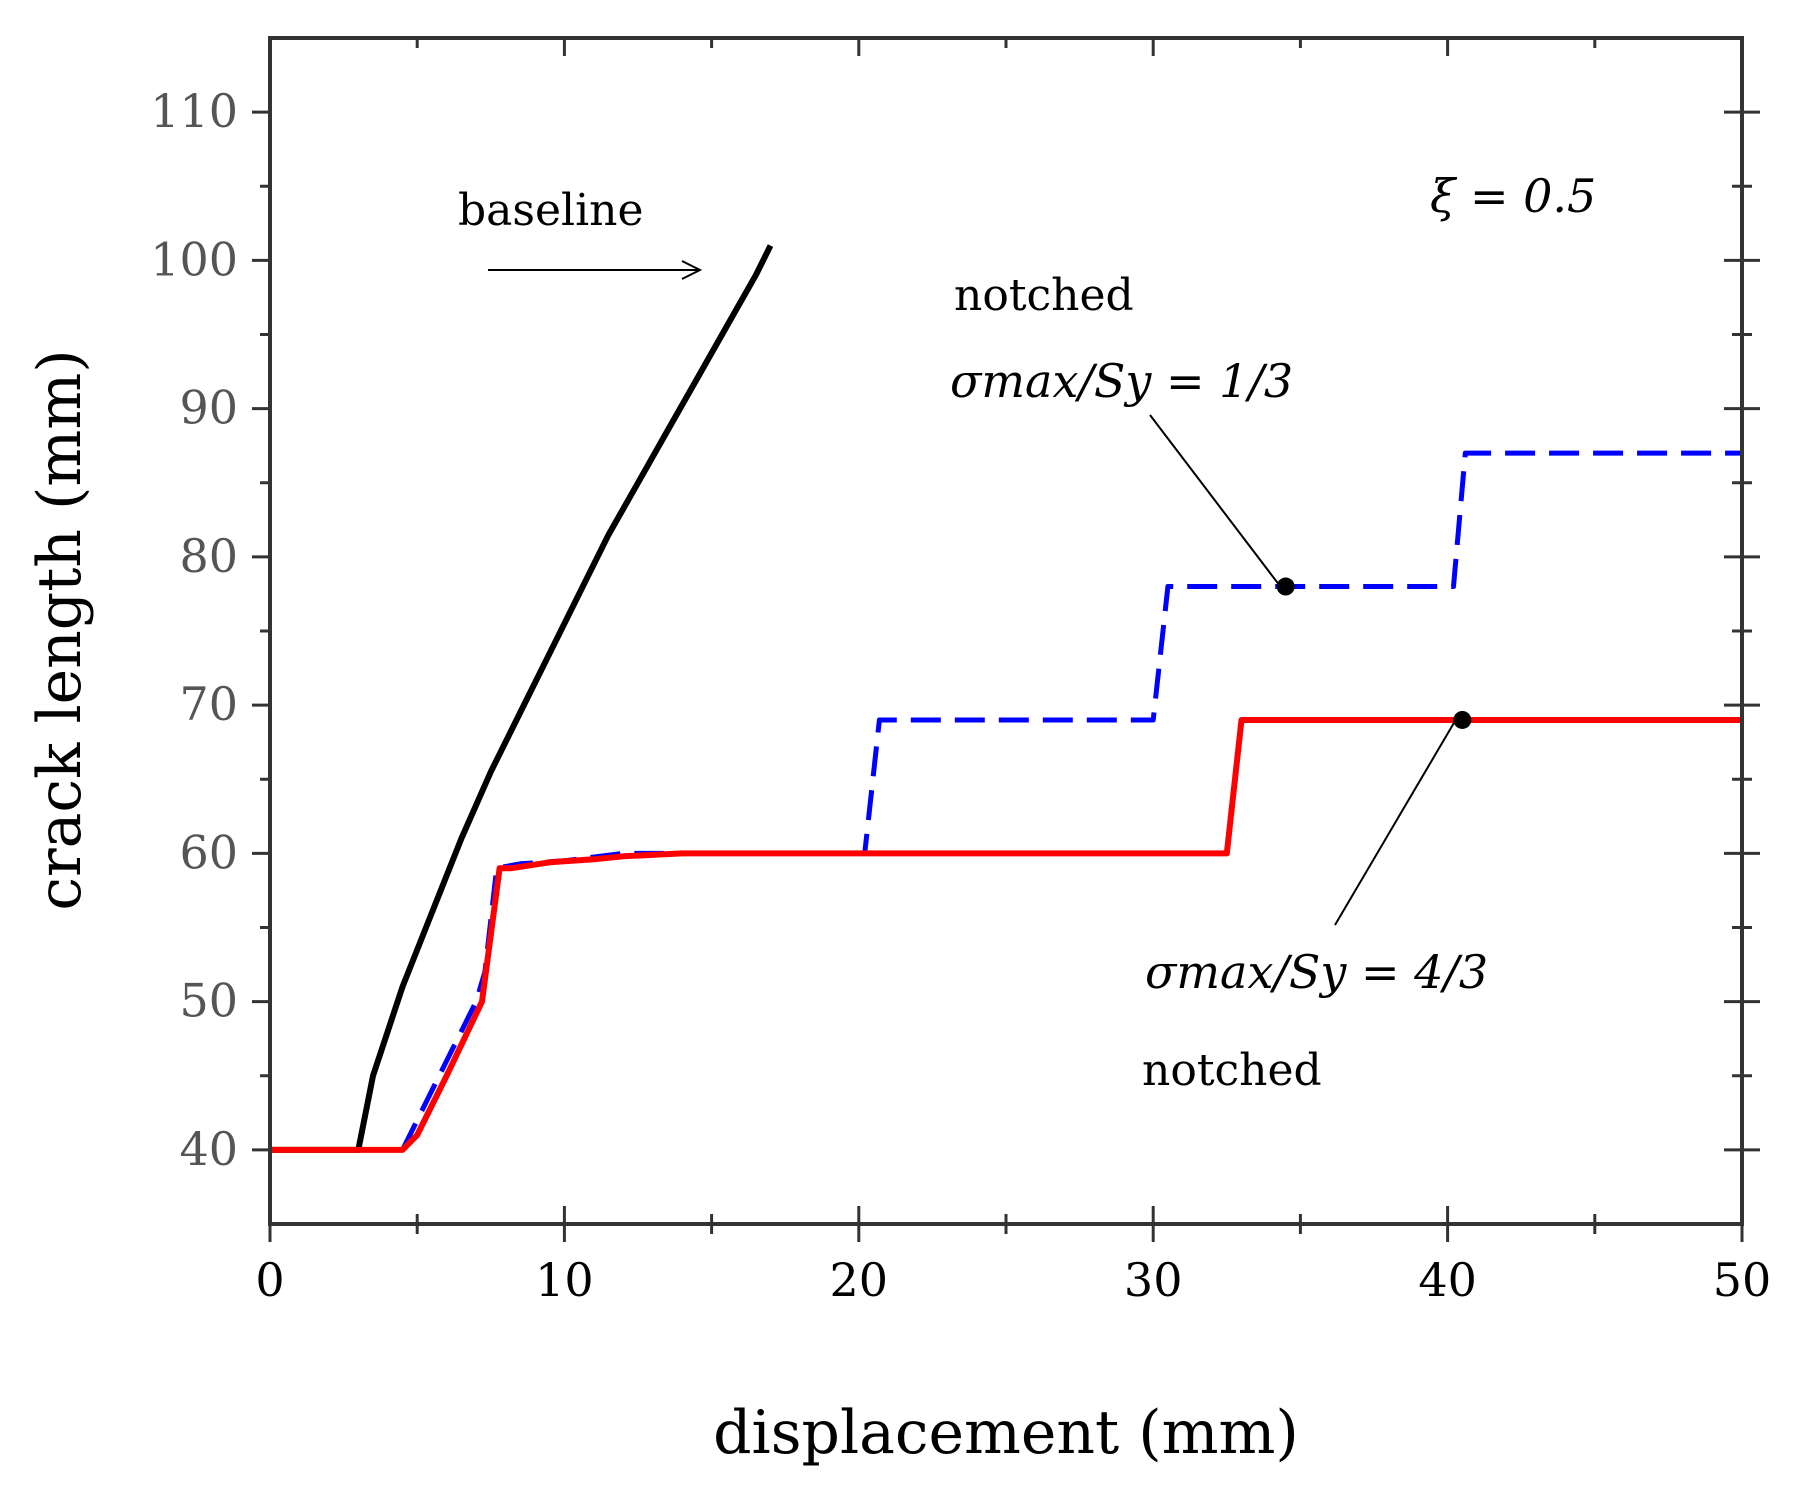 Image resolution: width=1798 pixels, height=1497 pixels. Describe the element at coordinates (208, 1001) in the screenshot. I see `y-tick-label: 50` at that location.